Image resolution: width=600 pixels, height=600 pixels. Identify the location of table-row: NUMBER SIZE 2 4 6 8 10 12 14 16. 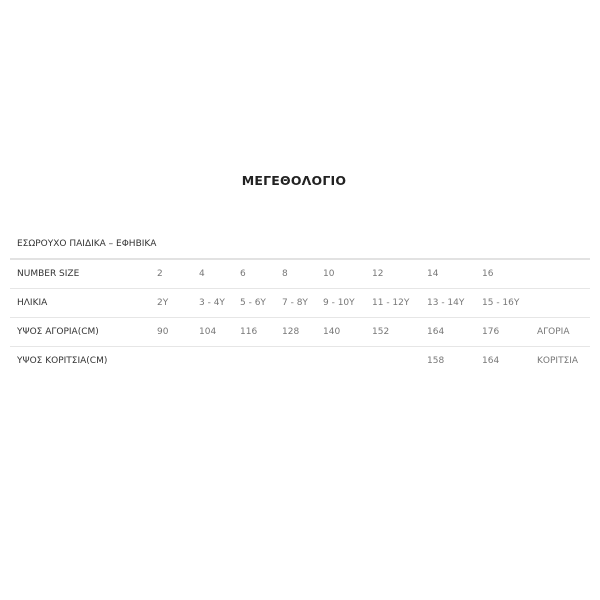
(300, 273).